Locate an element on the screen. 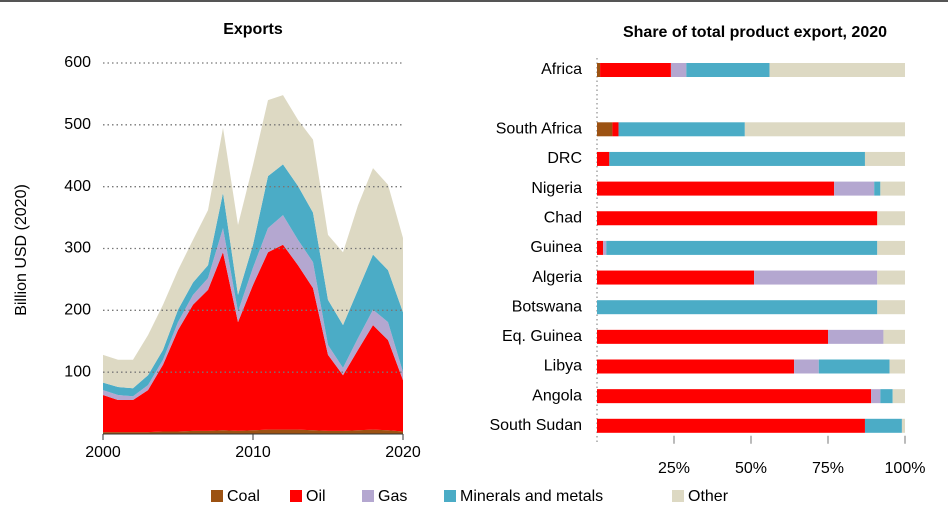  category-label: Angola is located at coordinates (557, 395).